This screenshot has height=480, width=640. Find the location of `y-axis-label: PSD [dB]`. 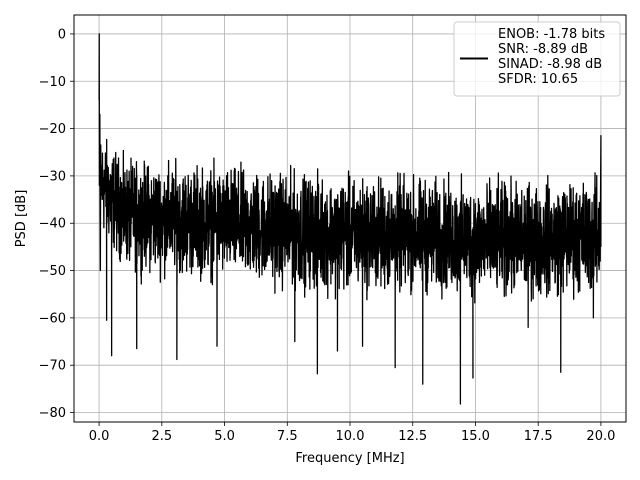

y-axis-label: PSD [dB] is located at coordinates (21, 219).